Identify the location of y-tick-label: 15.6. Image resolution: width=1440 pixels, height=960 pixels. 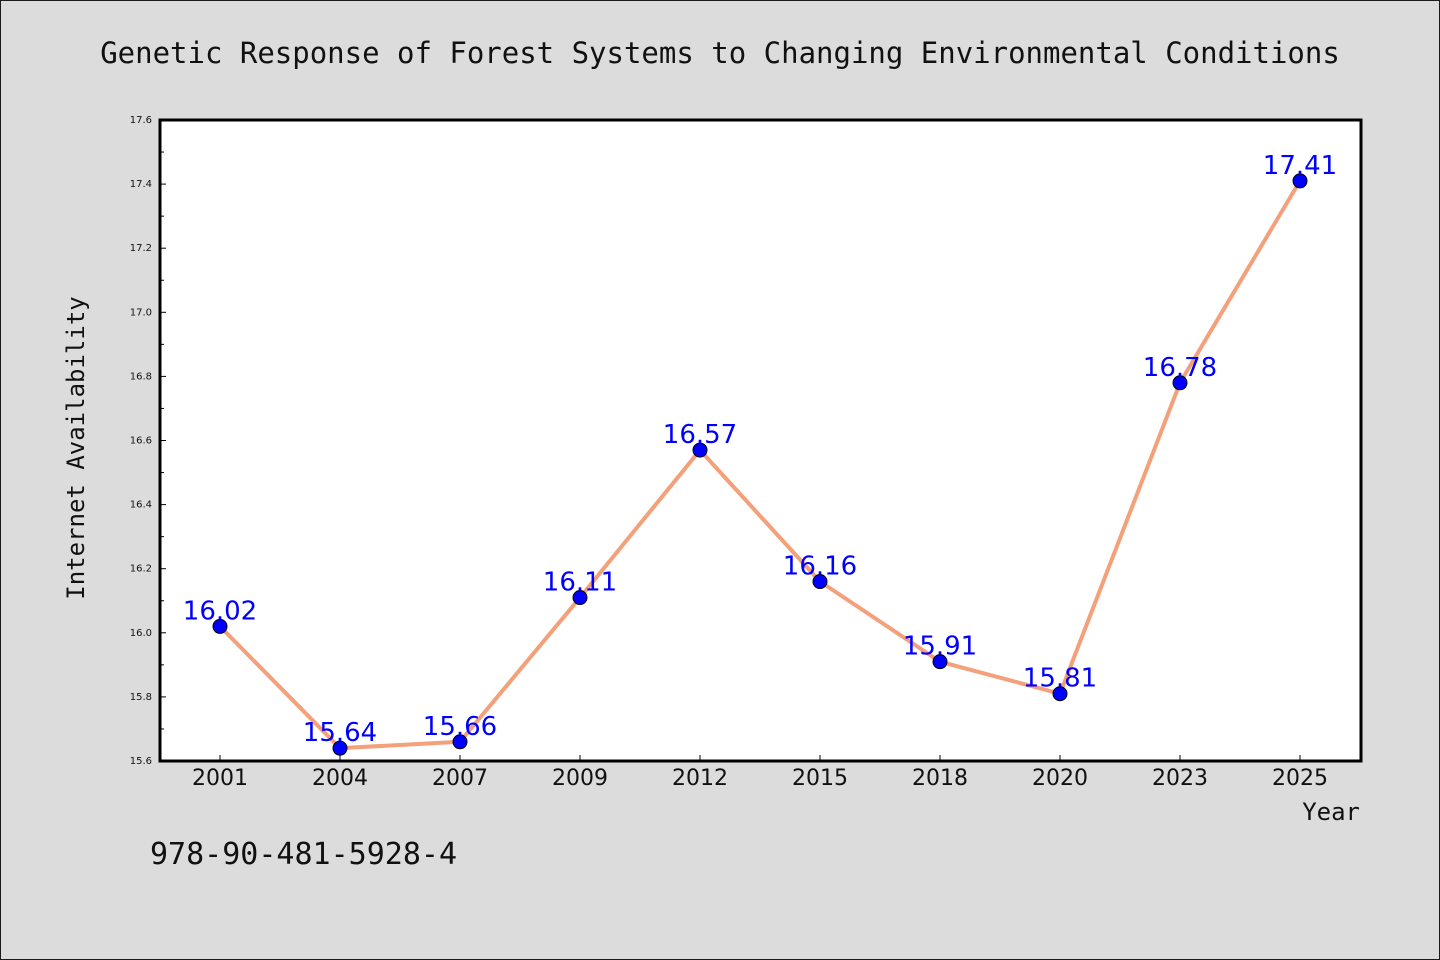
(141, 761).